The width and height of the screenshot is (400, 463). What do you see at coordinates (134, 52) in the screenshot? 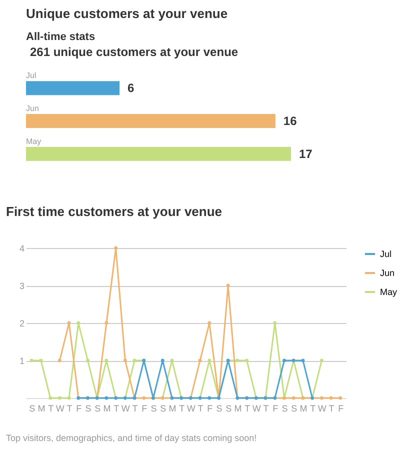
I see `text: 261 unique customers at your venue` at bounding box center [134, 52].